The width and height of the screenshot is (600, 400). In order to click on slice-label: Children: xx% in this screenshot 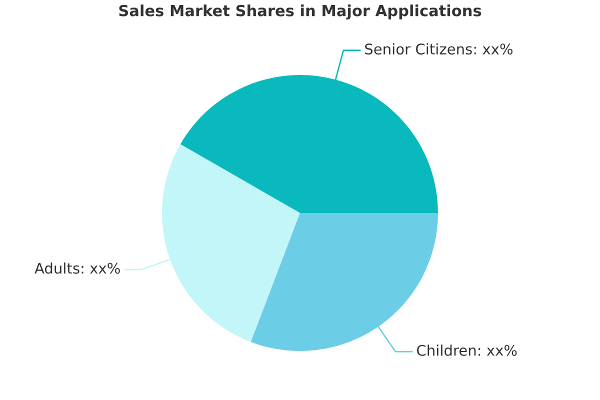, I will do `click(467, 350)`.